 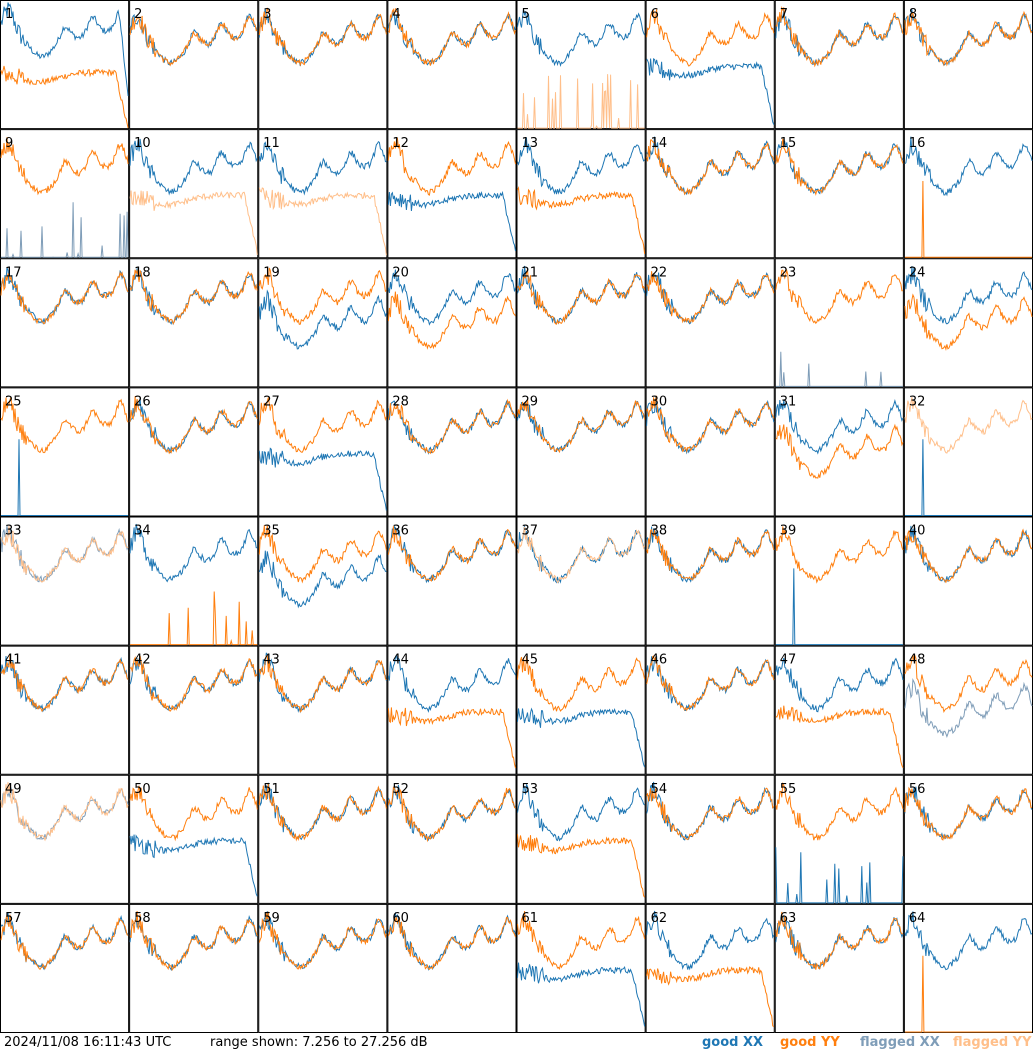 What do you see at coordinates (13, 272) in the screenshot?
I see `panel-label: 17` at bounding box center [13, 272].